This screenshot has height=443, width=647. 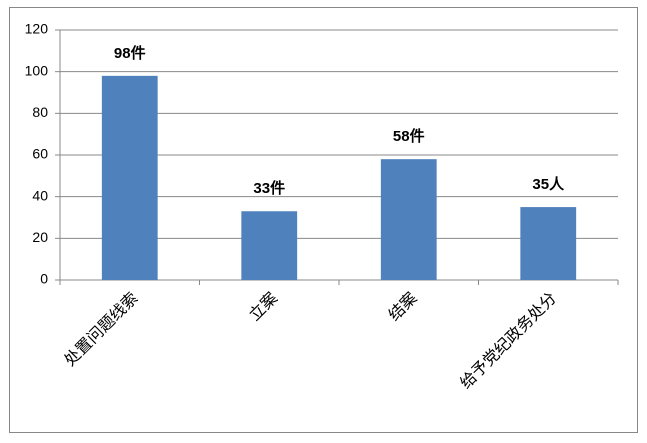 I want to click on y-tick-label: 100, so click(x=37, y=70).